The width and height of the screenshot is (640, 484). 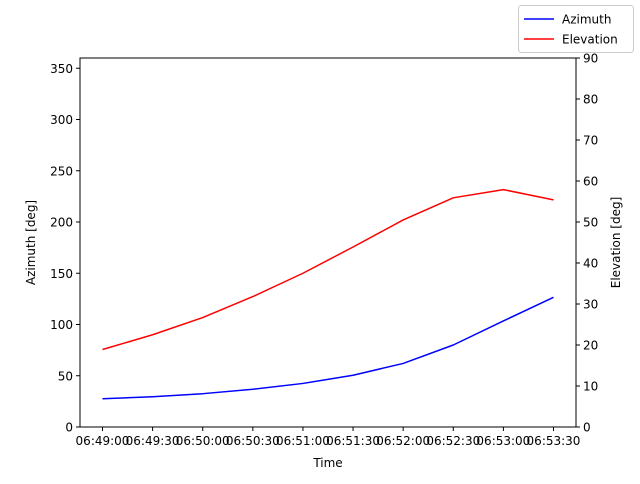 What do you see at coordinates (61, 223) in the screenshot?
I see `left-y-tick-label: 200` at bounding box center [61, 223].